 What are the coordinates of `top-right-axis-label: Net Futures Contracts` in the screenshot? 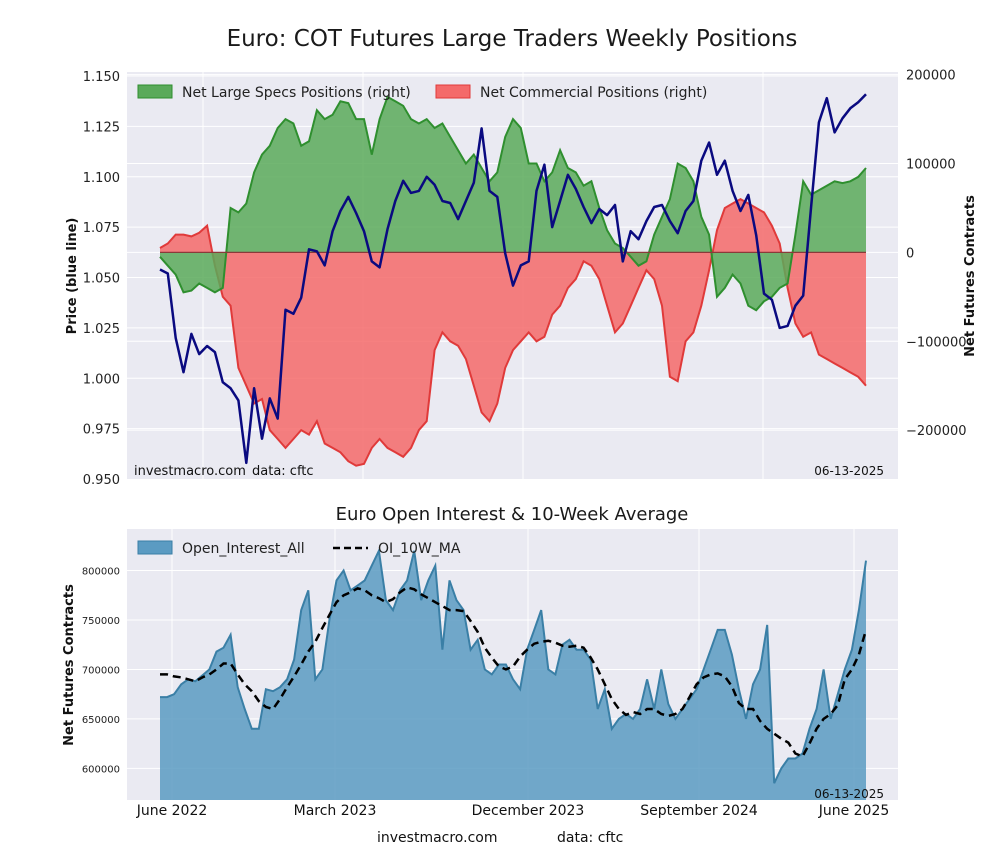 It's located at (970, 276).